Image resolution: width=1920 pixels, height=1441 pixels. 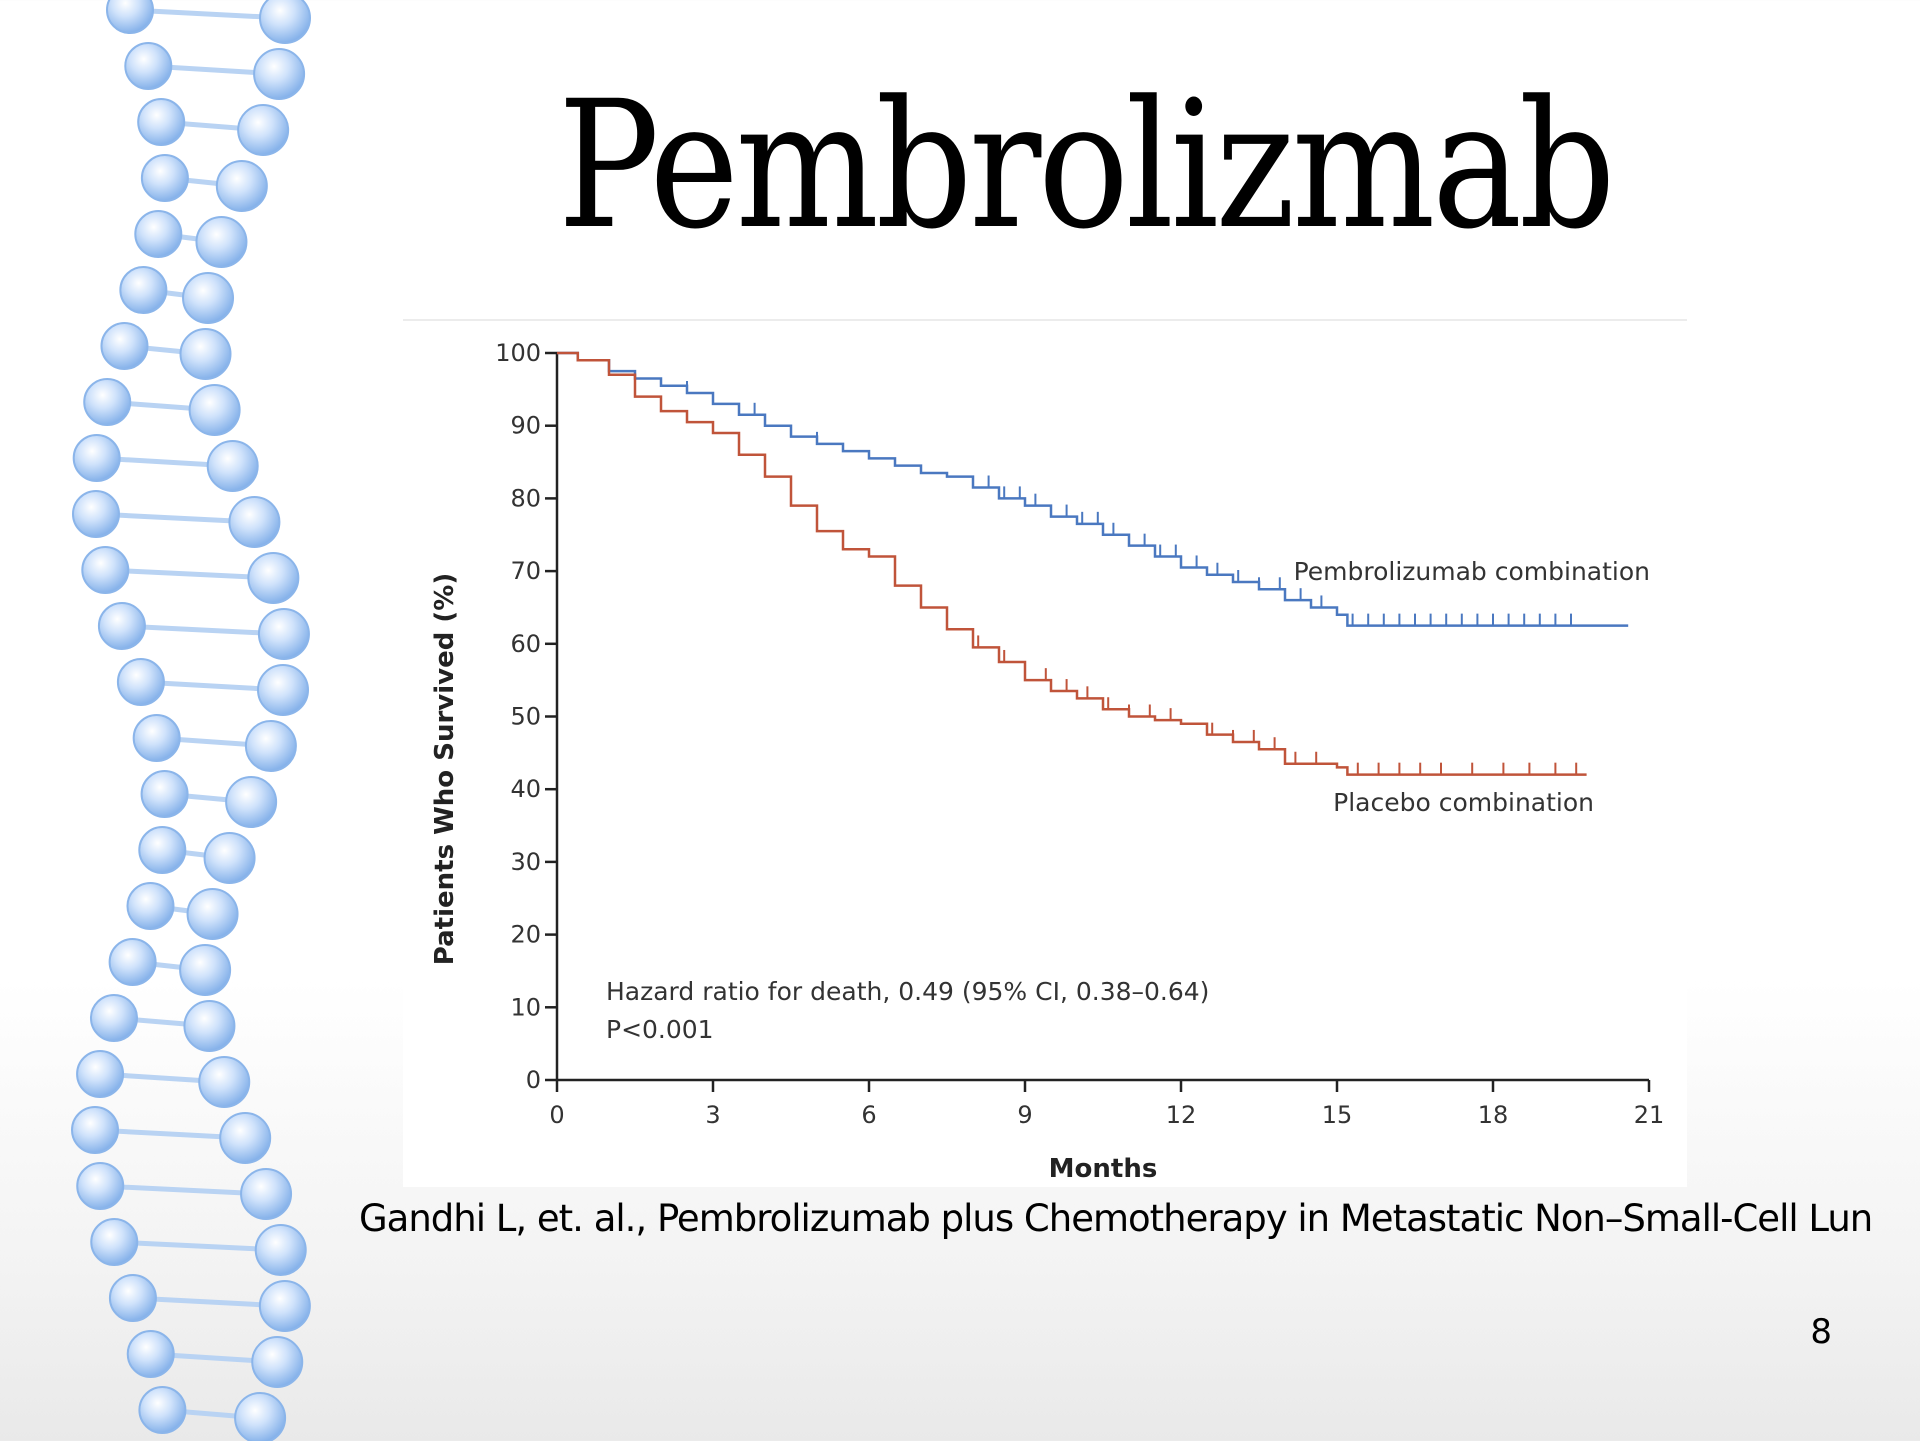 What do you see at coordinates (1086, 165) in the screenshot?
I see `slide-title: Pembrolizmab` at bounding box center [1086, 165].